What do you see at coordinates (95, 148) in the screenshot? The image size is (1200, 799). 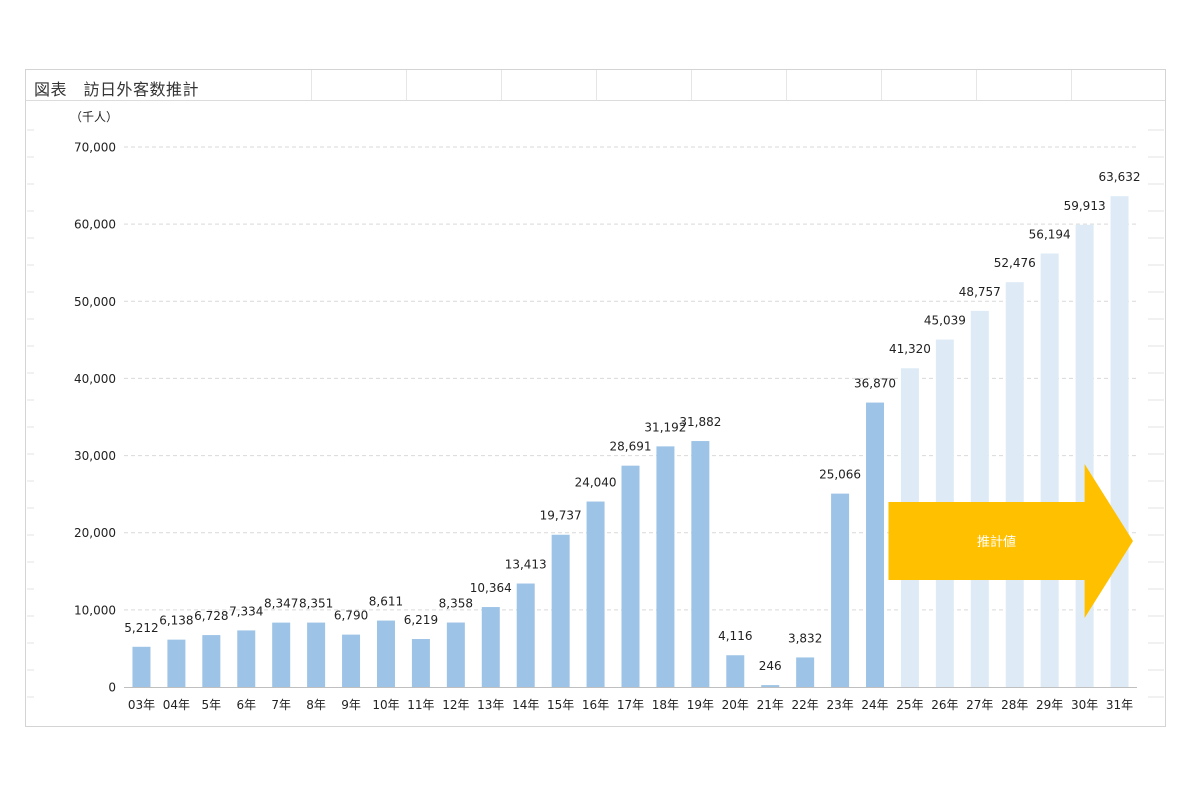 I see `y-tick-label: 70,000` at bounding box center [95, 148].